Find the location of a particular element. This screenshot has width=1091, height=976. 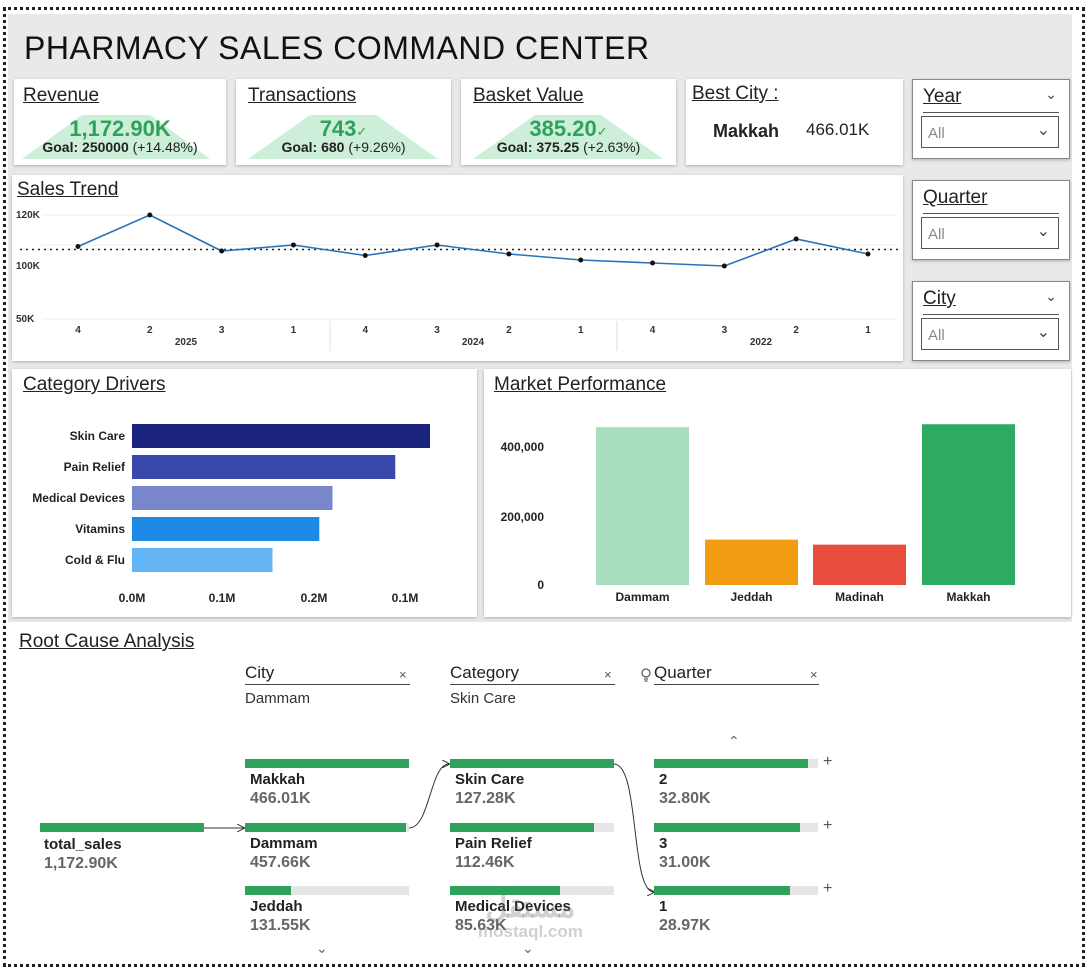

kpi-card-transactions: Transactions 743✓ Goal: 680 (+9.26%) is located at coordinates (343, 122).